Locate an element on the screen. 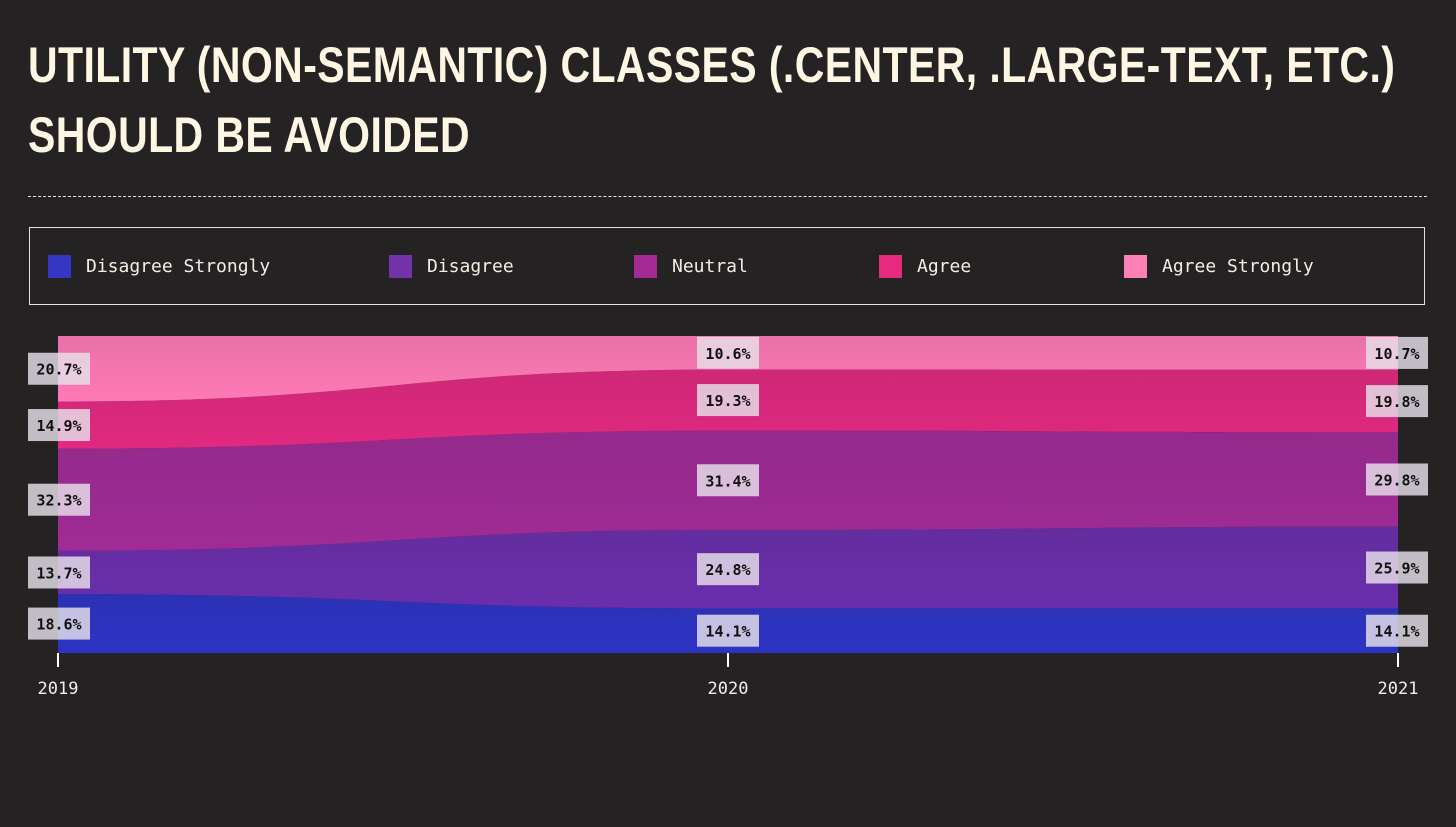 This screenshot has height=827, width=1456. data-label-text: 25.9% is located at coordinates (1396, 569).